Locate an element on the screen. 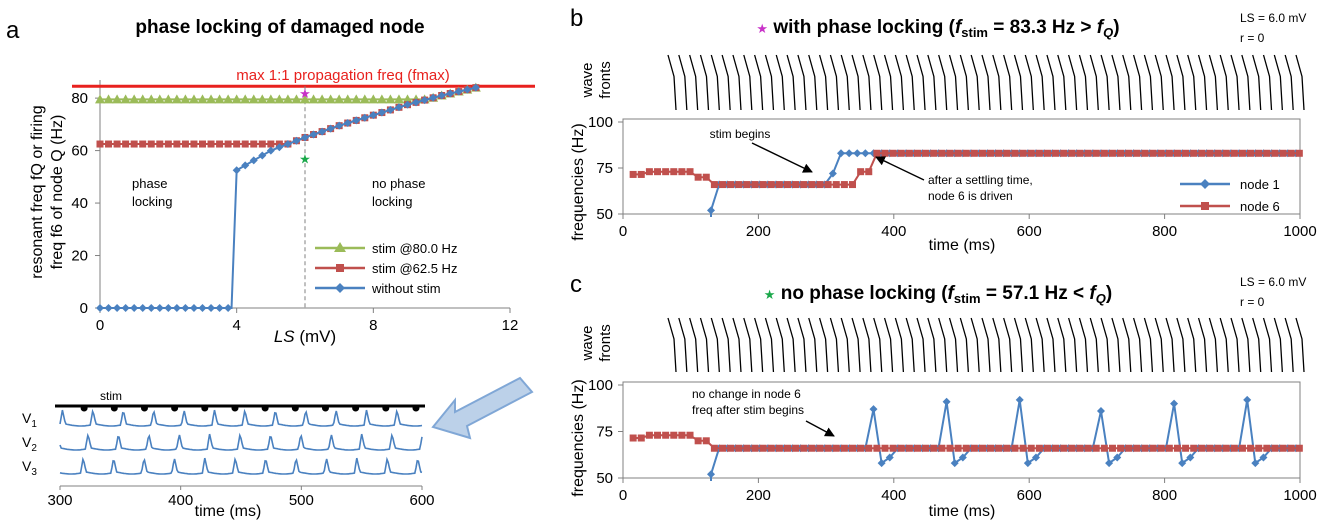 This screenshot has width=1333, height=520. x-tick-label: 1000 is located at coordinates (1299, 231).